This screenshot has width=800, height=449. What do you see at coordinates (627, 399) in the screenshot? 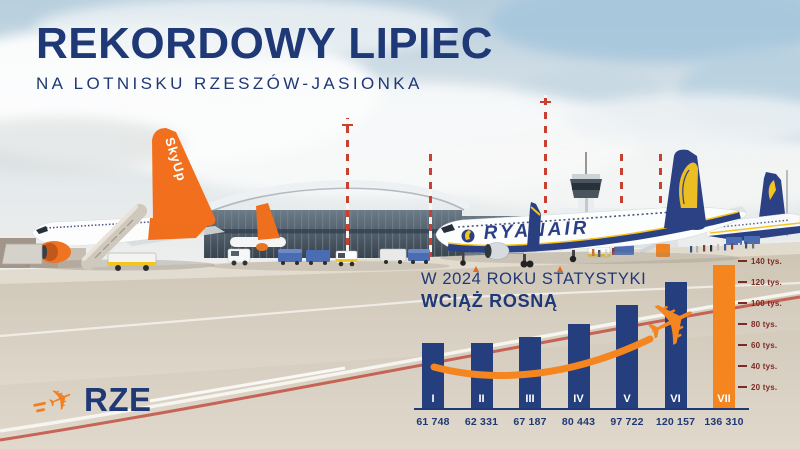
I see `bar-month-label: V` at bounding box center [627, 399].